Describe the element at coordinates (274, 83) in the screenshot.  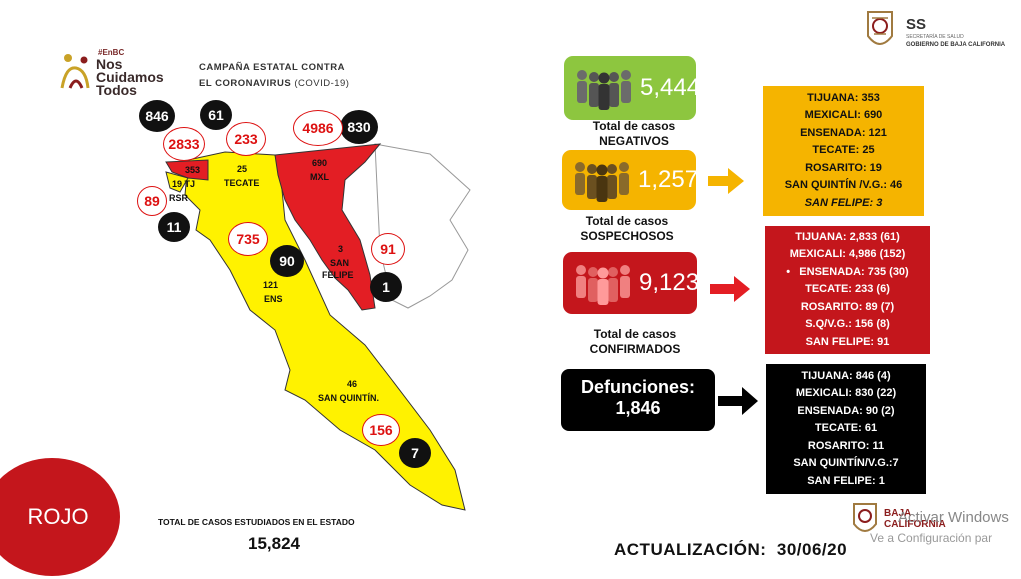
I see `campaign-line-2: EL CORONAVIRUS (COVID-19)` at that location.